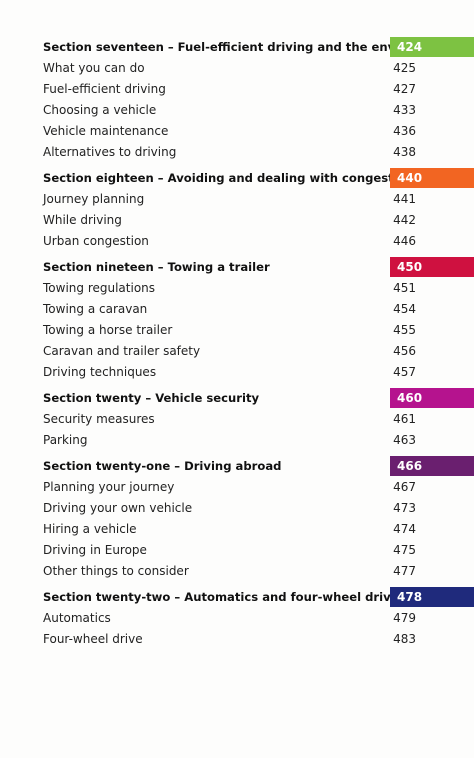 Image resolution: width=474 pixels, height=758 pixels. Describe the element at coordinates (162, 466) in the screenshot. I see `section-title: Section twenty-one – Driving abroad` at that location.